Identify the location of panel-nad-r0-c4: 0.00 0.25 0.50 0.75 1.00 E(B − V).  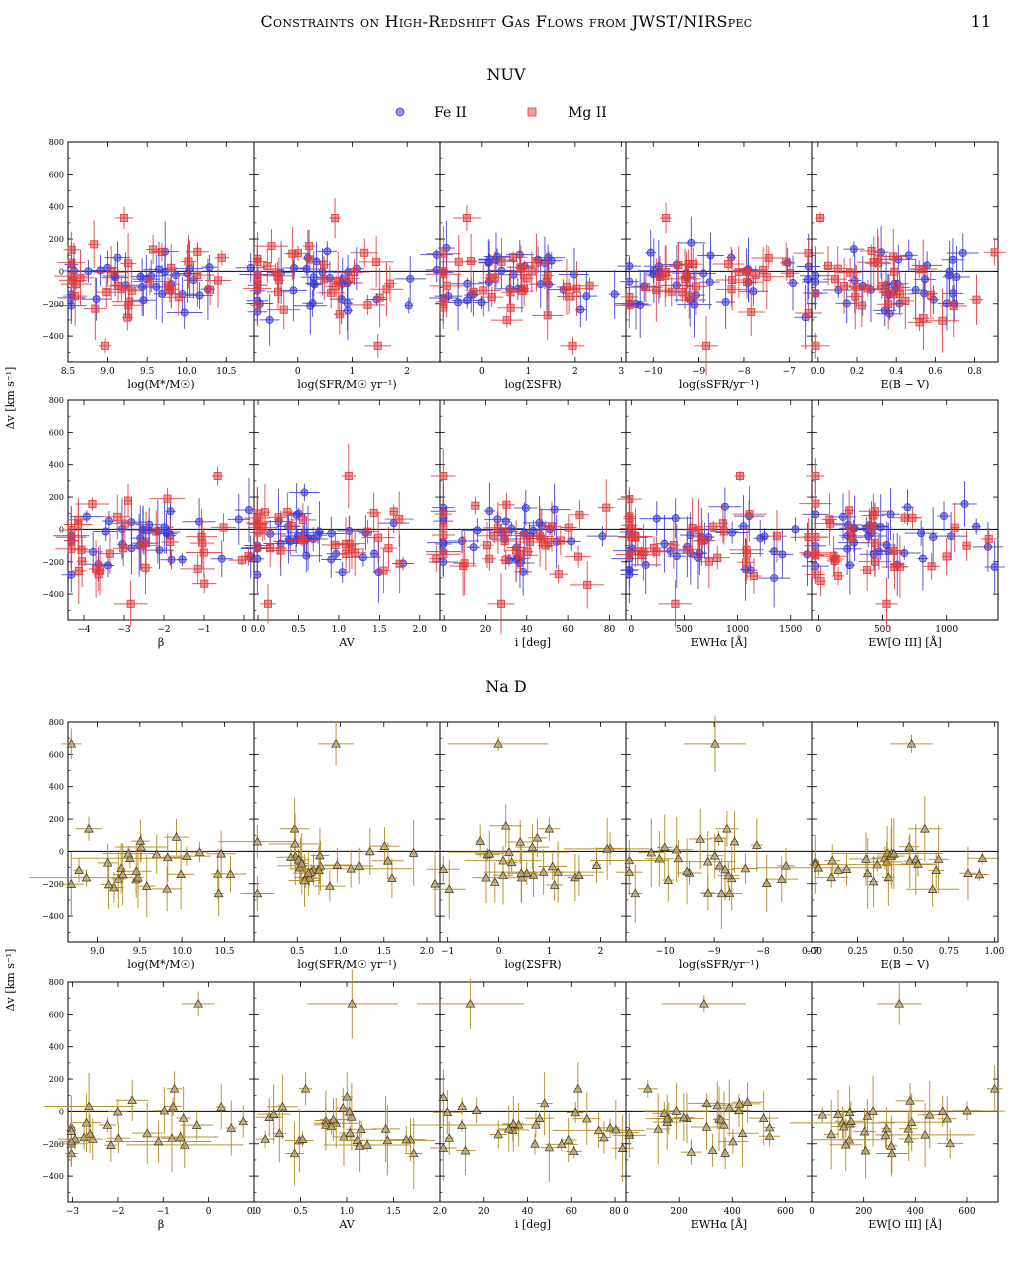
(880, 846).